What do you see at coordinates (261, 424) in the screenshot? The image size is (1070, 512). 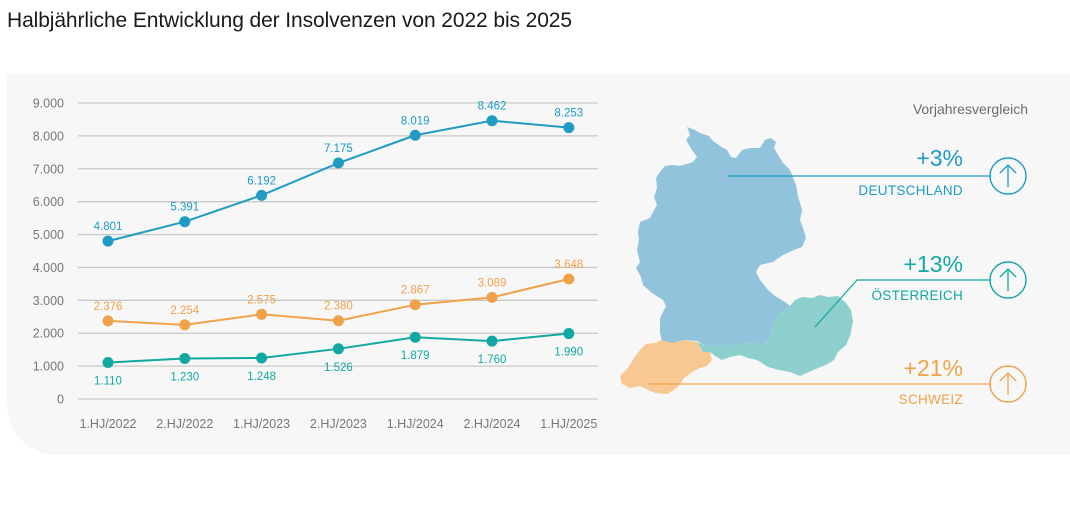 I see `x-tick-label: 1.HJ/2023` at bounding box center [261, 424].